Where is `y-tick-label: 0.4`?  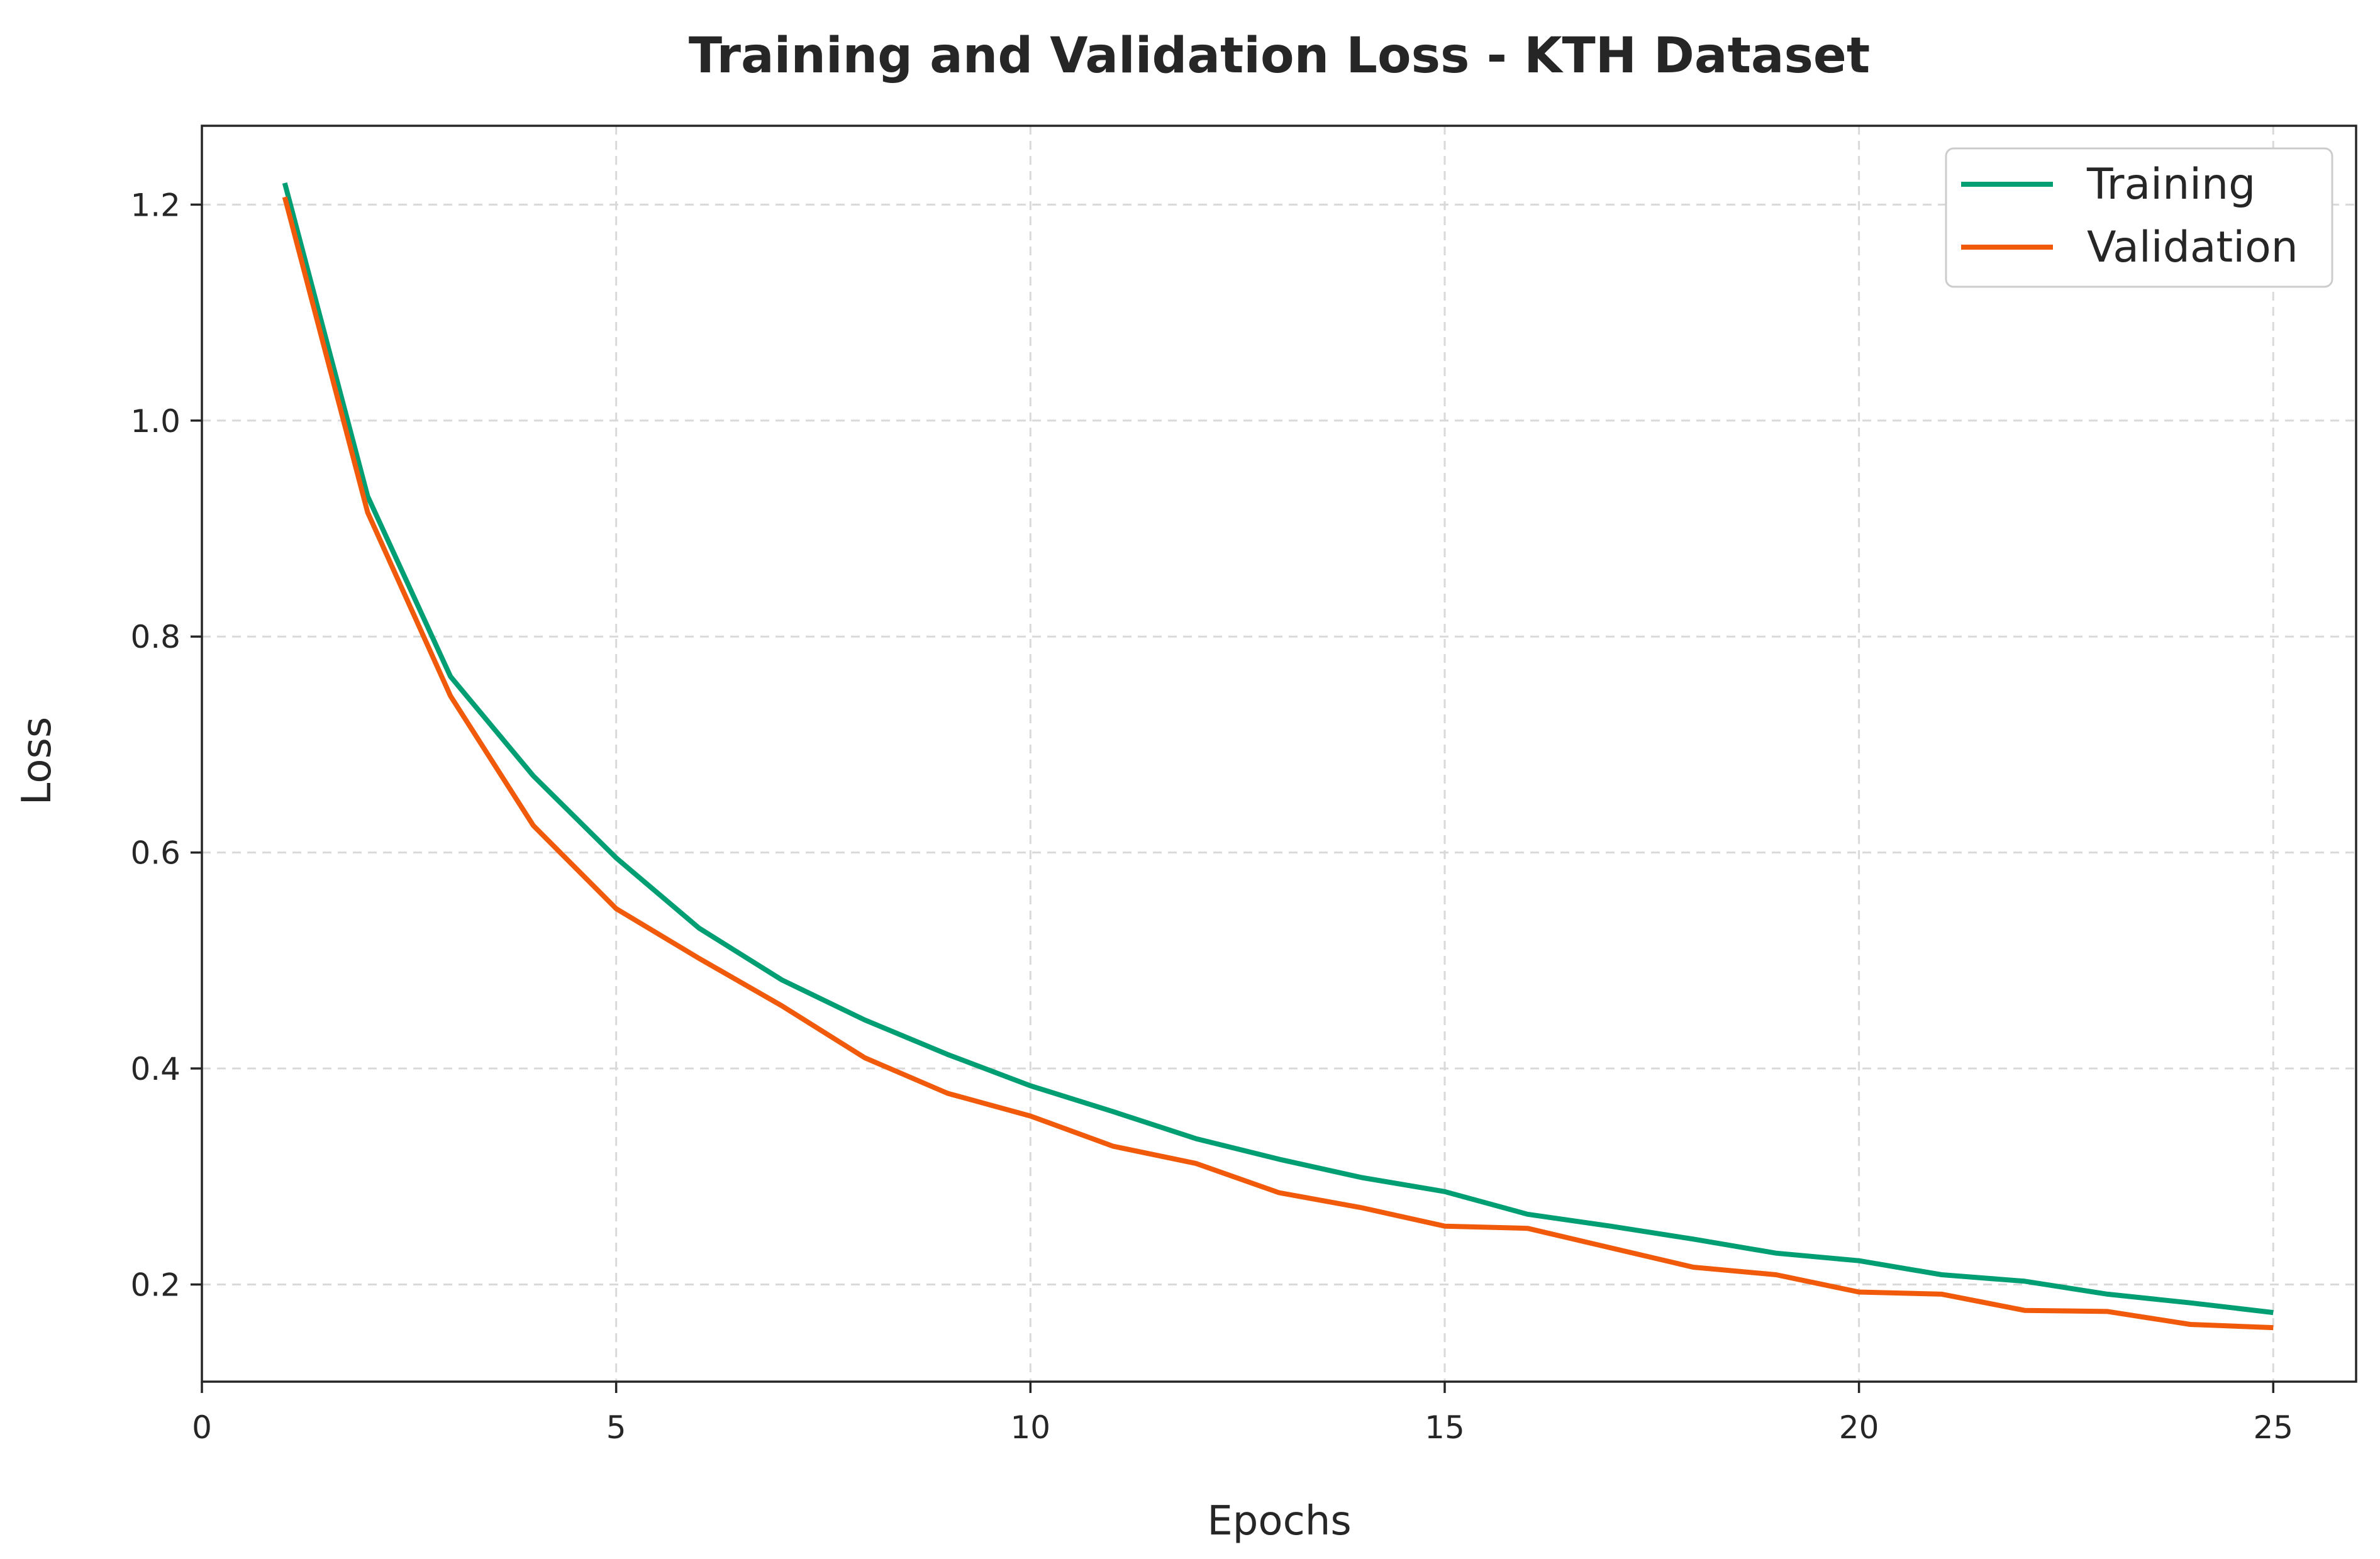
y-tick-label: 0.4 is located at coordinates (155, 1069).